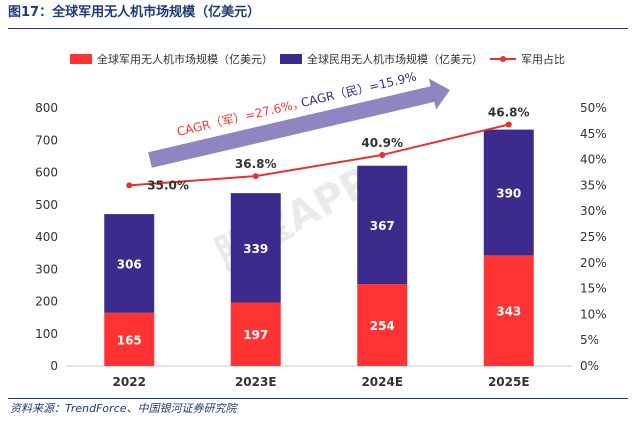 The image size is (636, 421). Describe the element at coordinates (54, 366) in the screenshot. I see `y-left-tick-label: 0` at that location.